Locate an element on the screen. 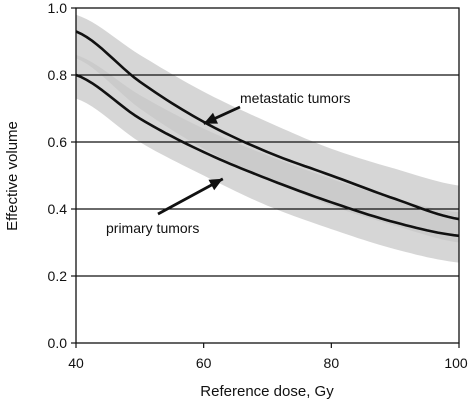  y-tick-label: 0.6 is located at coordinates (58, 142).